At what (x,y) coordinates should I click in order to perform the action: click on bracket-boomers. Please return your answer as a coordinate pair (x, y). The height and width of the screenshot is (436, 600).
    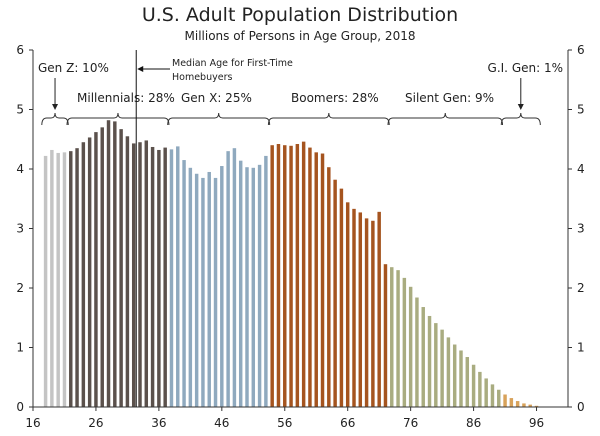
    Looking at the image, I should click on (328, 119).